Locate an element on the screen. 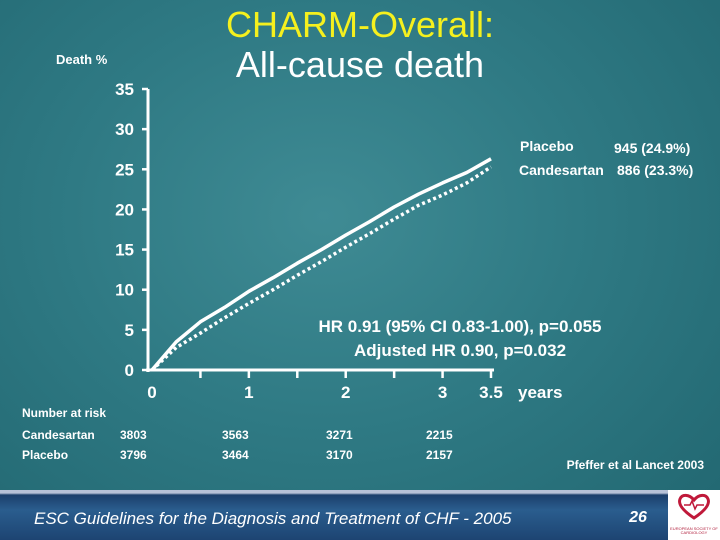 This screenshot has width=720, height=540. risk-cell: 2157 is located at coordinates (439, 455).